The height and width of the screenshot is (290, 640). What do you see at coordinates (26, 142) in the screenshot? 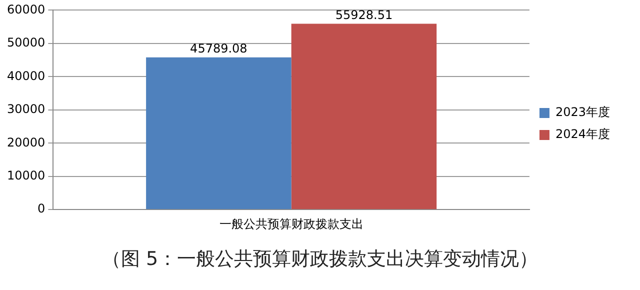
I see `y-tick-label: 20000` at bounding box center [26, 142].